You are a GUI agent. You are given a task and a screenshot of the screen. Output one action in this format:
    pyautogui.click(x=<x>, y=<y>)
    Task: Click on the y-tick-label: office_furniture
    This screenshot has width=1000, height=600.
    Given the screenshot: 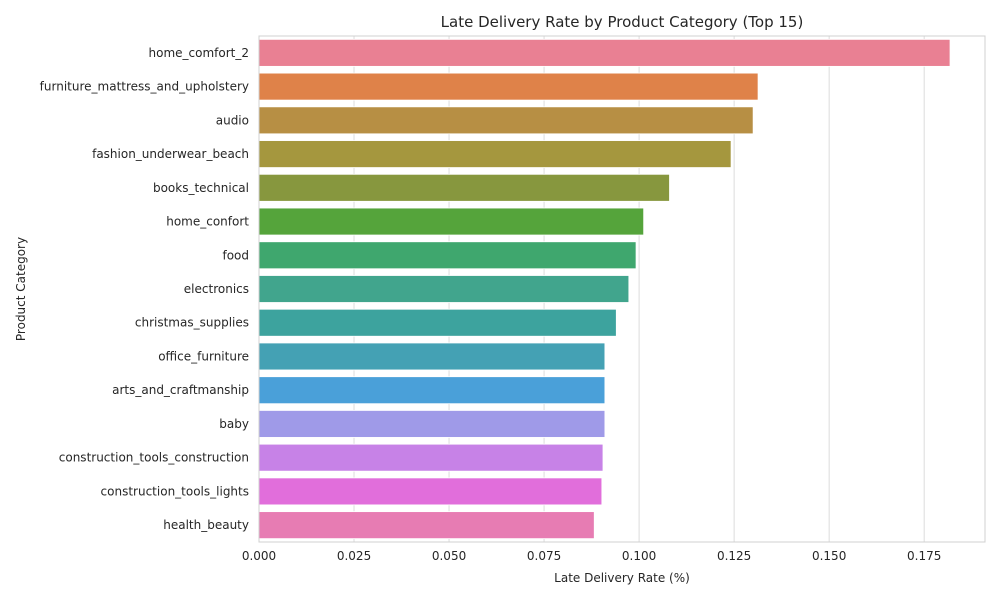 What is the action you would take?
    pyautogui.click(x=203, y=356)
    